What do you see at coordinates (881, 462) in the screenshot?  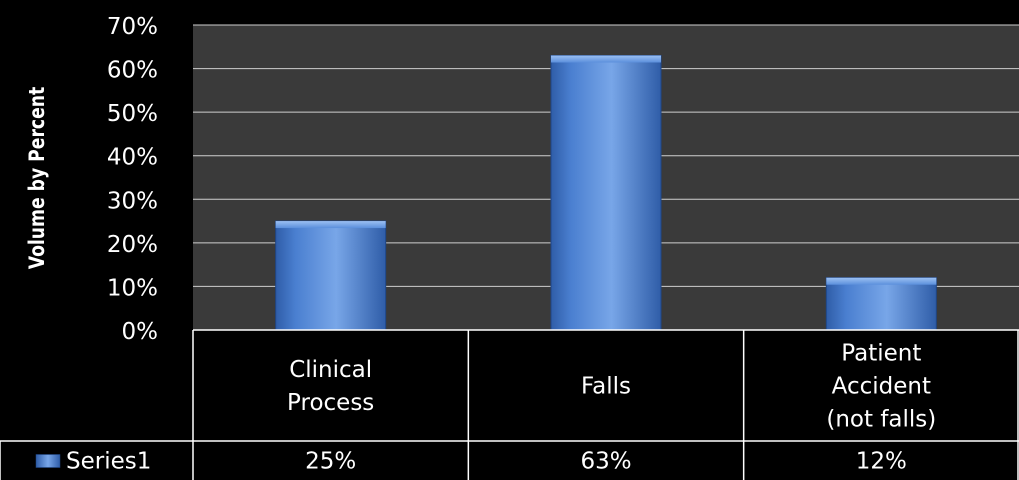 I see `data-table-value: 12%` at bounding box center [881, 462].